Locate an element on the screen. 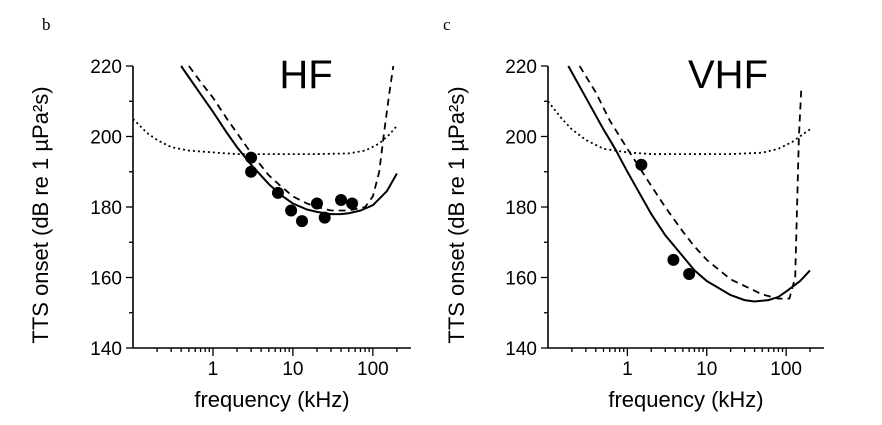  panel-title: VHF is located at coordinates (728, 75).